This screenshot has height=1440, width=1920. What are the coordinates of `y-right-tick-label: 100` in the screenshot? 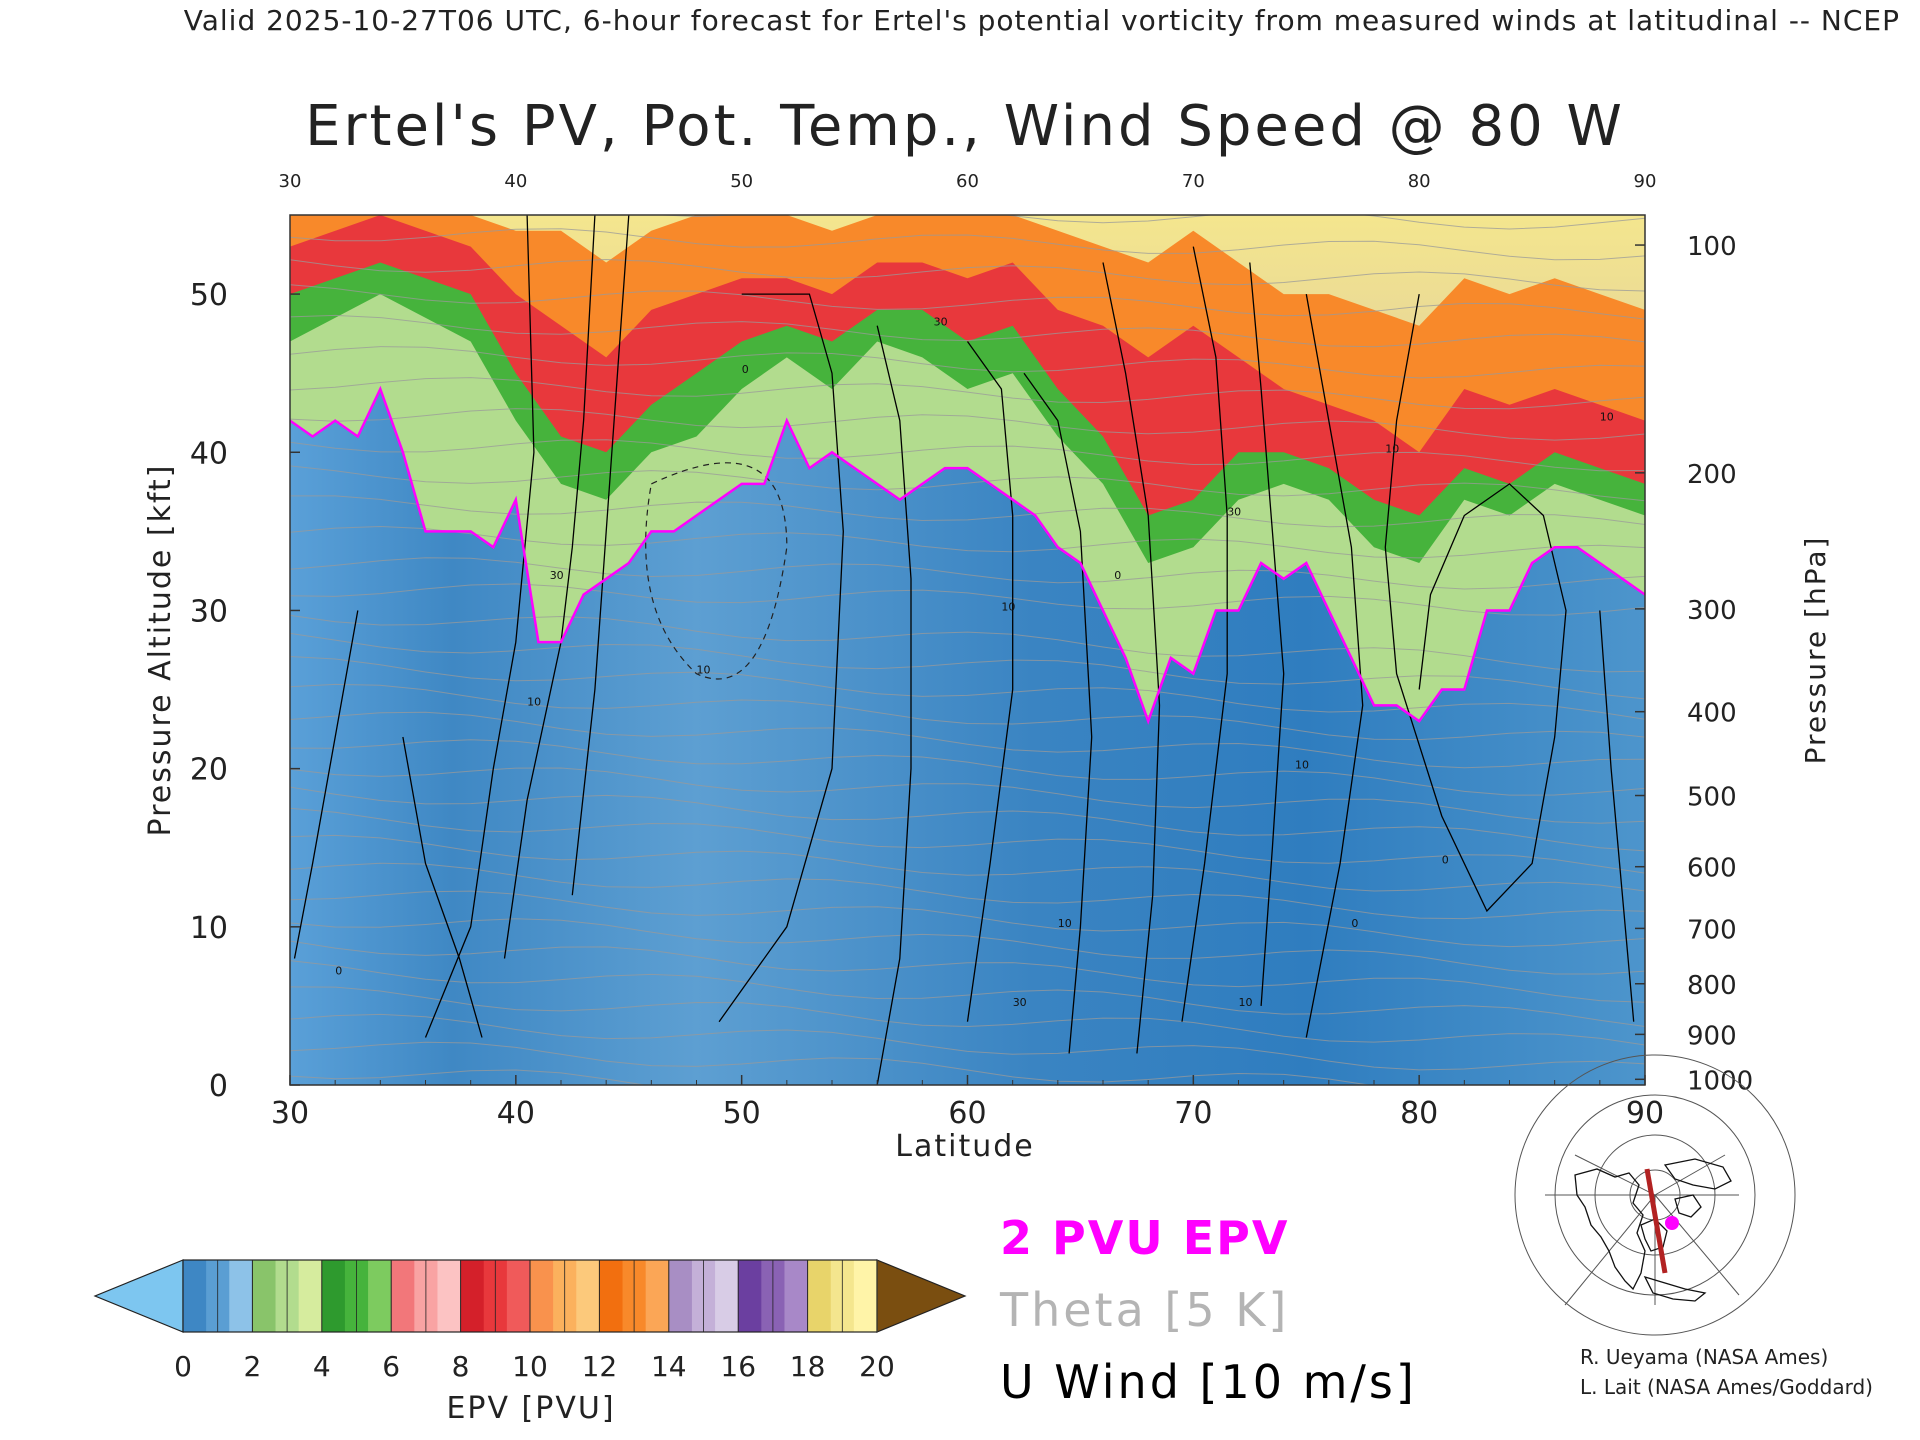 It's located at (1712, 247).